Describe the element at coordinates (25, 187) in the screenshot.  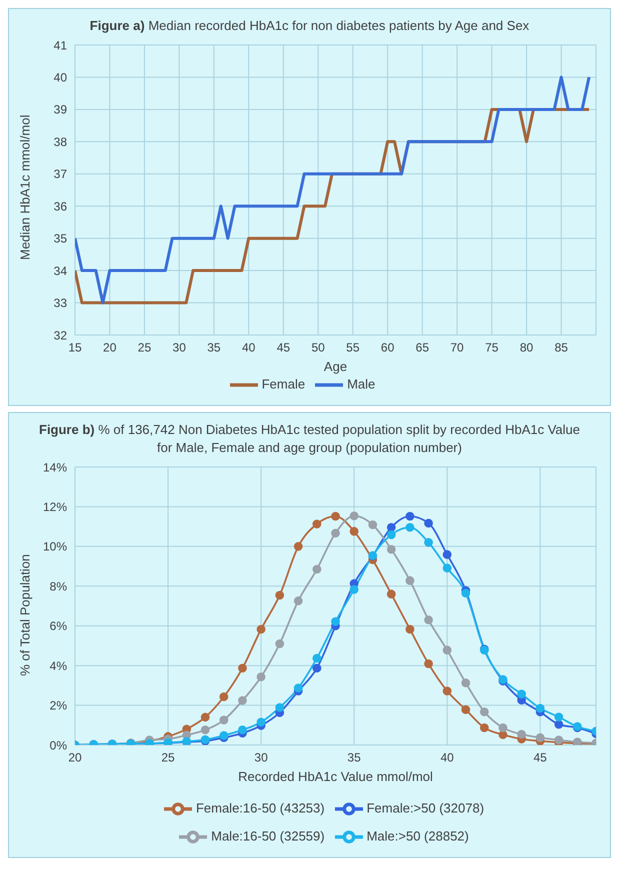
I see `y-axis-title: Median HbA1c mmol/mol` at that location.